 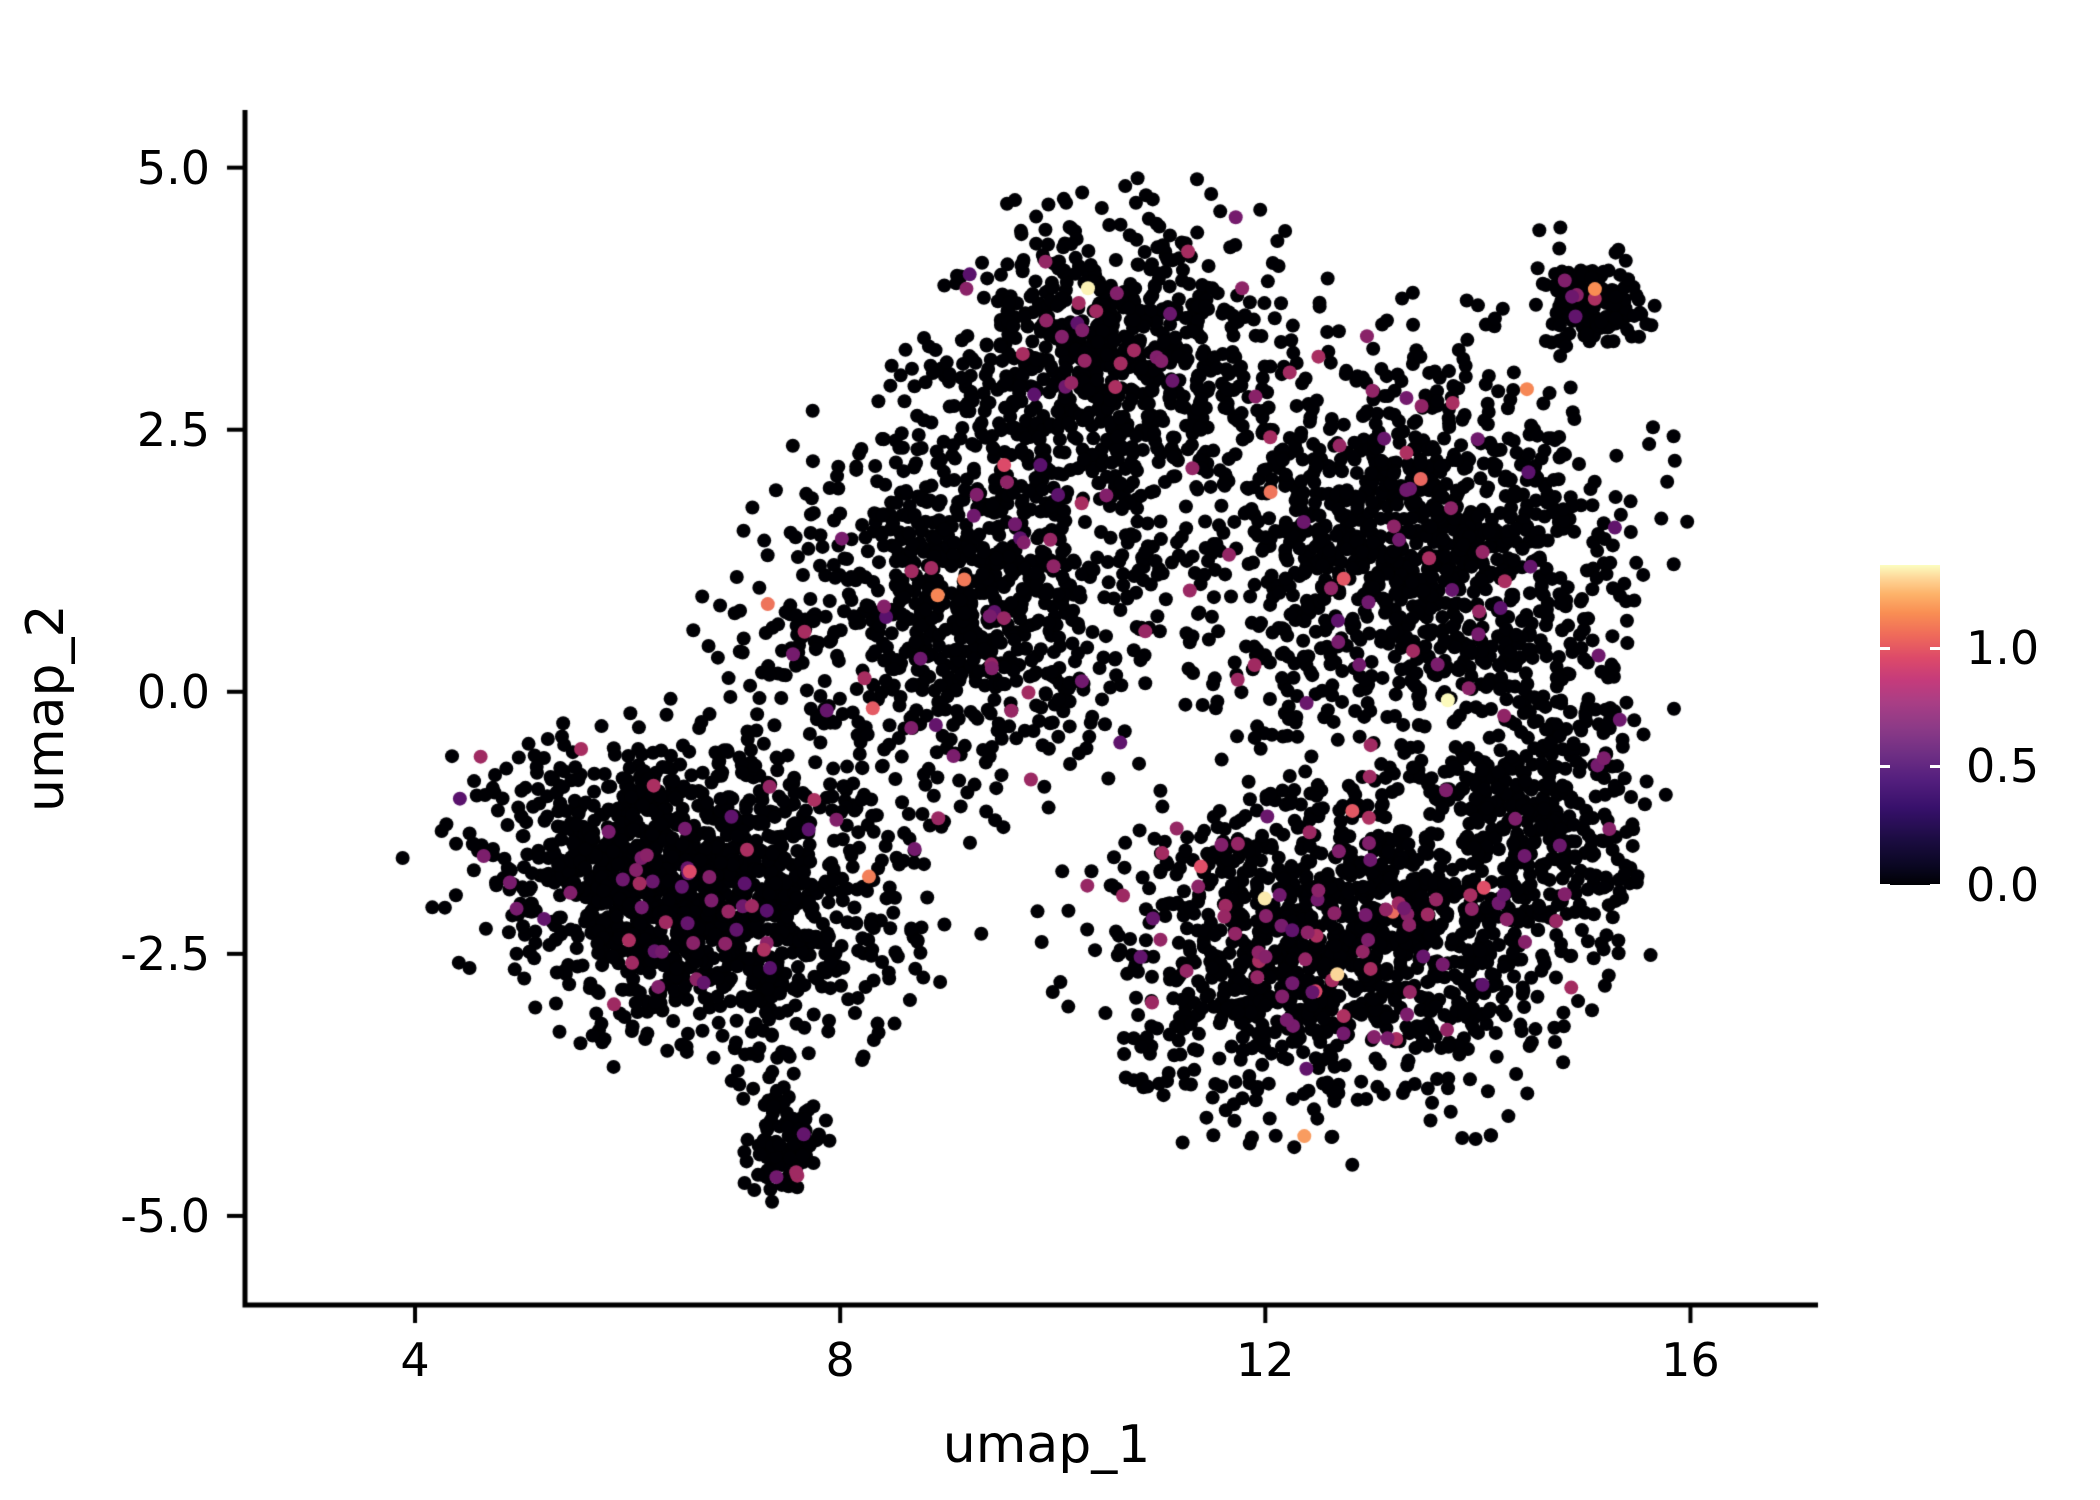 What do you see at coordinates (46, 708) in the screenshot?
I see `y-axis-label: umap_2` at bounding box center [46, 708].